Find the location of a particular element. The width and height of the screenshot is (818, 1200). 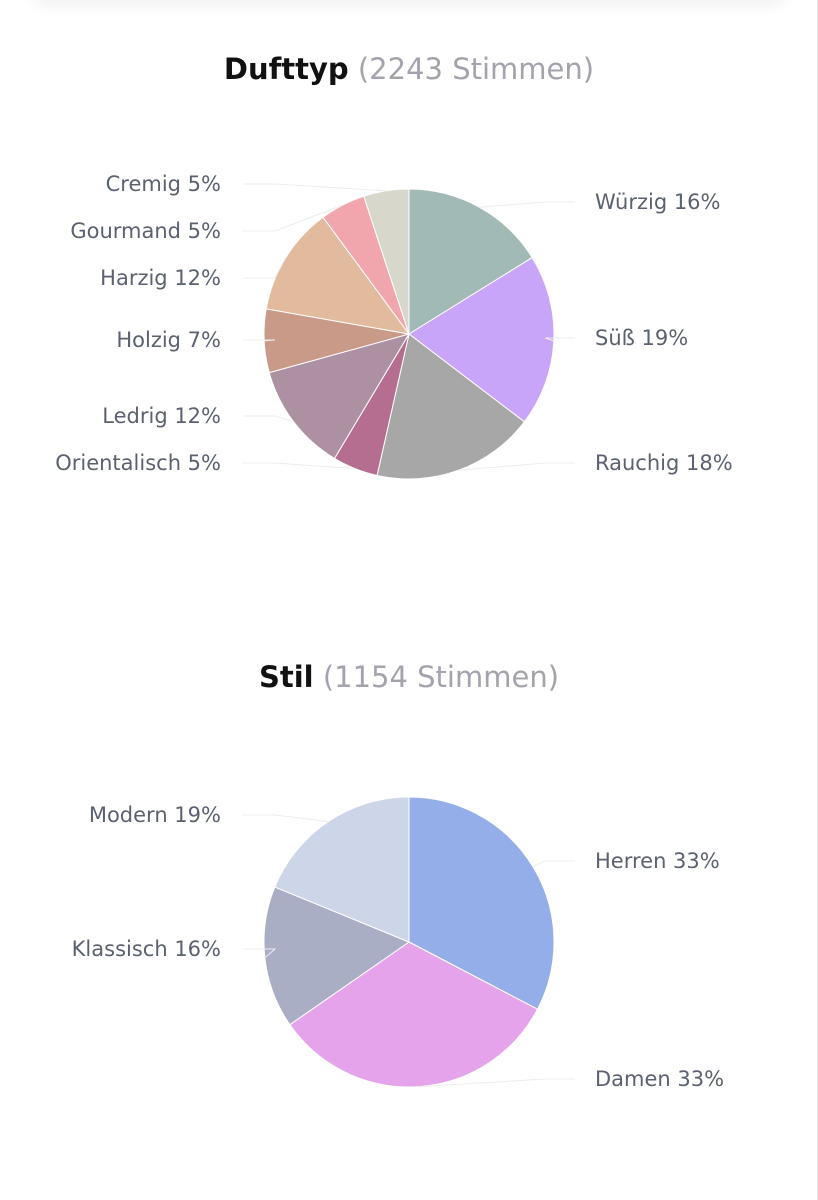

chart-votes-count: (1154 Stimmen) is located at coordinates (441, 677).